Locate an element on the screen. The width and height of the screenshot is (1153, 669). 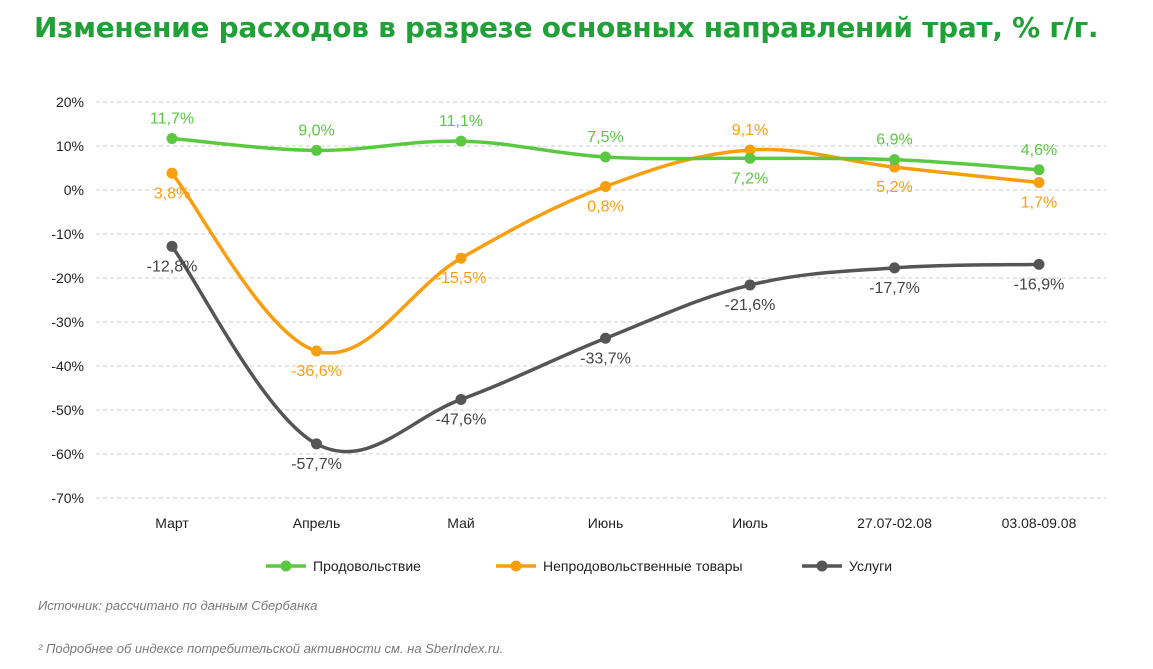
y-tick-label: -40% is located at coordinates (67, 366).